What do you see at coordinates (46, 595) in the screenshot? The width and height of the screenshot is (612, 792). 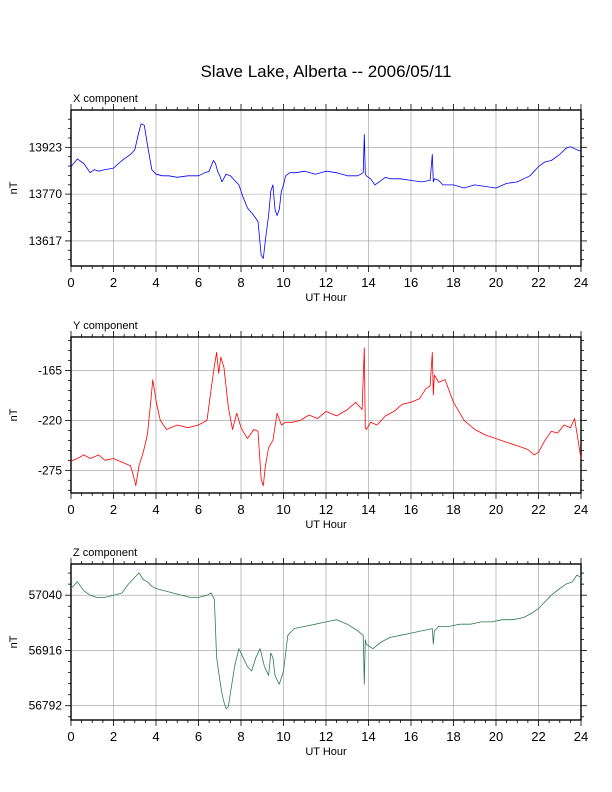 I see `y-tick-label: 57040` at bounding box center [46, 595].